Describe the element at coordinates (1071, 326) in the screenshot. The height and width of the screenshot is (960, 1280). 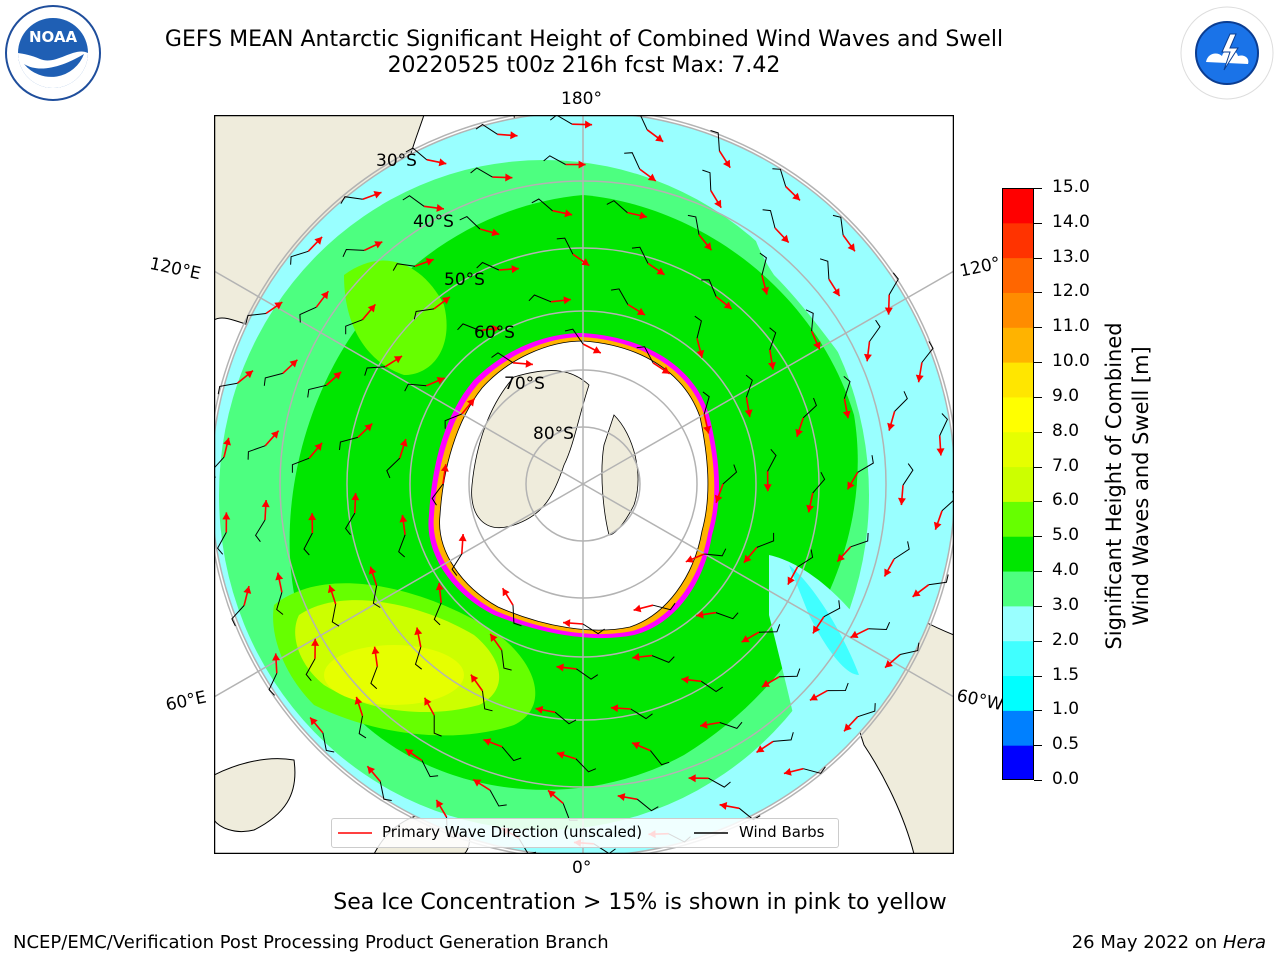
I see `colorbar-tick-label: 11.0` at that location.